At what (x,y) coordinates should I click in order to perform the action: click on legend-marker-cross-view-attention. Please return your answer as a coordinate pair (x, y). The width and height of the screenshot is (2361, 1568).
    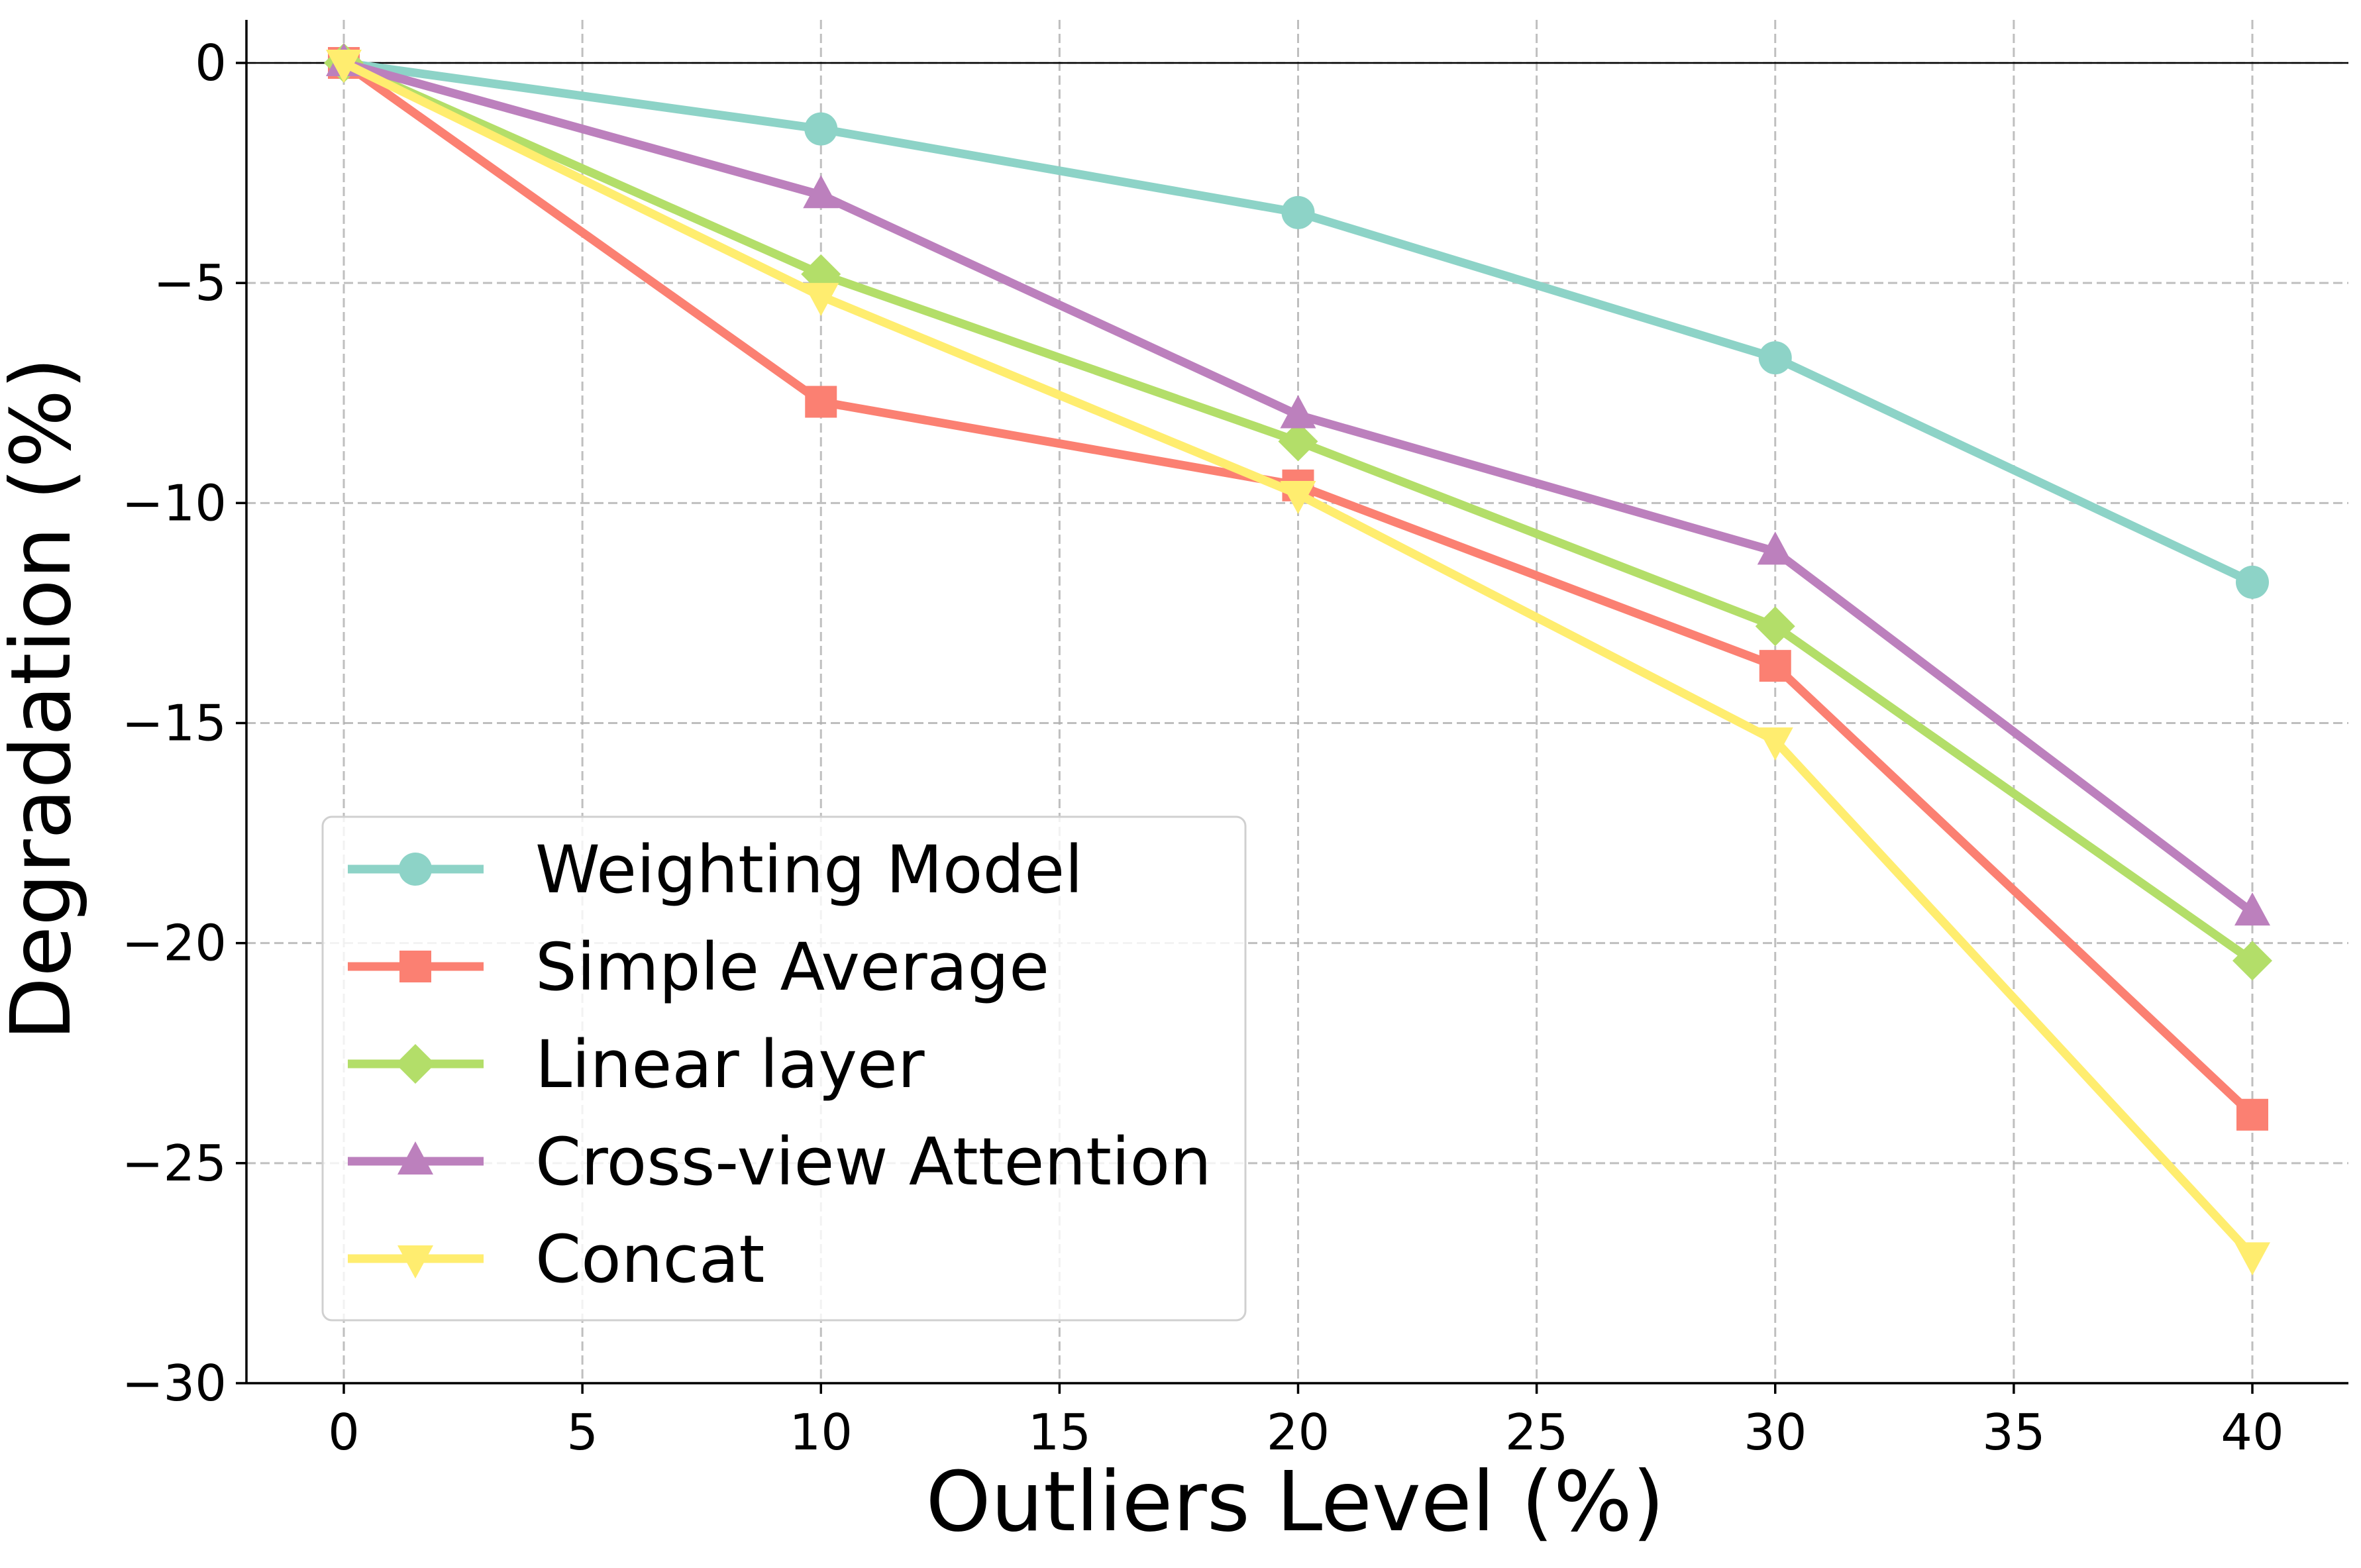
    Looking at the image, I should click on (415, 1158).